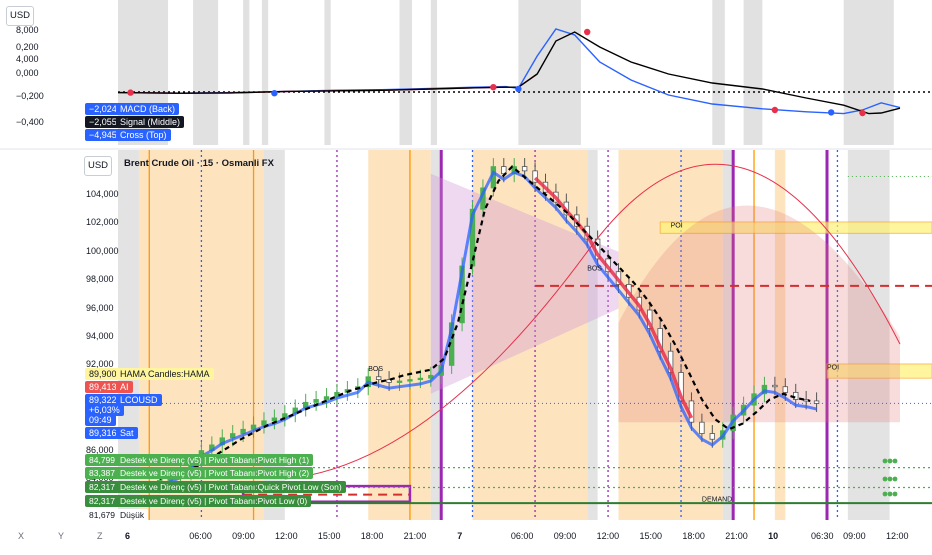 The height and width of the screenshot is (555, 932). Describe the element at coordinates (650, 536) in the screenshot. I see `time-tick-label: 15:00` at that location.